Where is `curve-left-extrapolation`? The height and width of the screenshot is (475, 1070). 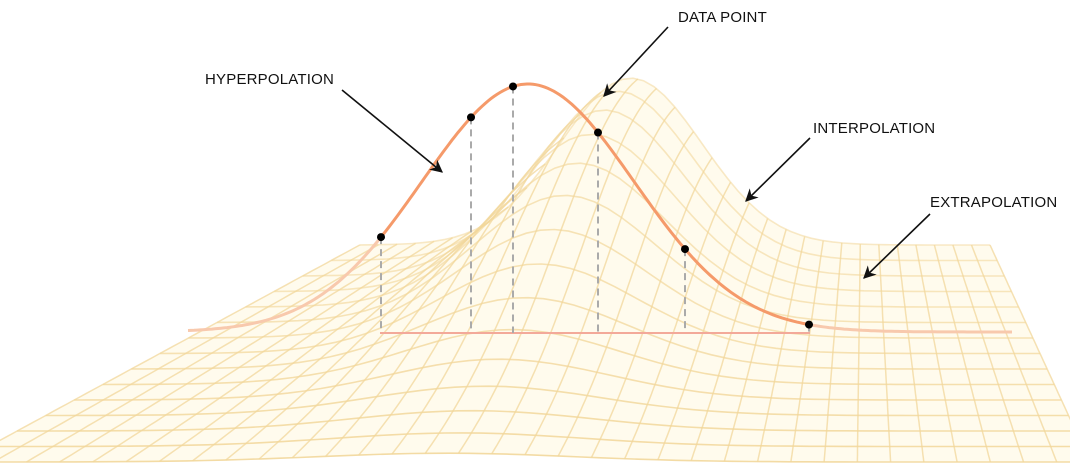
curve-left-extrapolation is located at coordinates (286, 282).